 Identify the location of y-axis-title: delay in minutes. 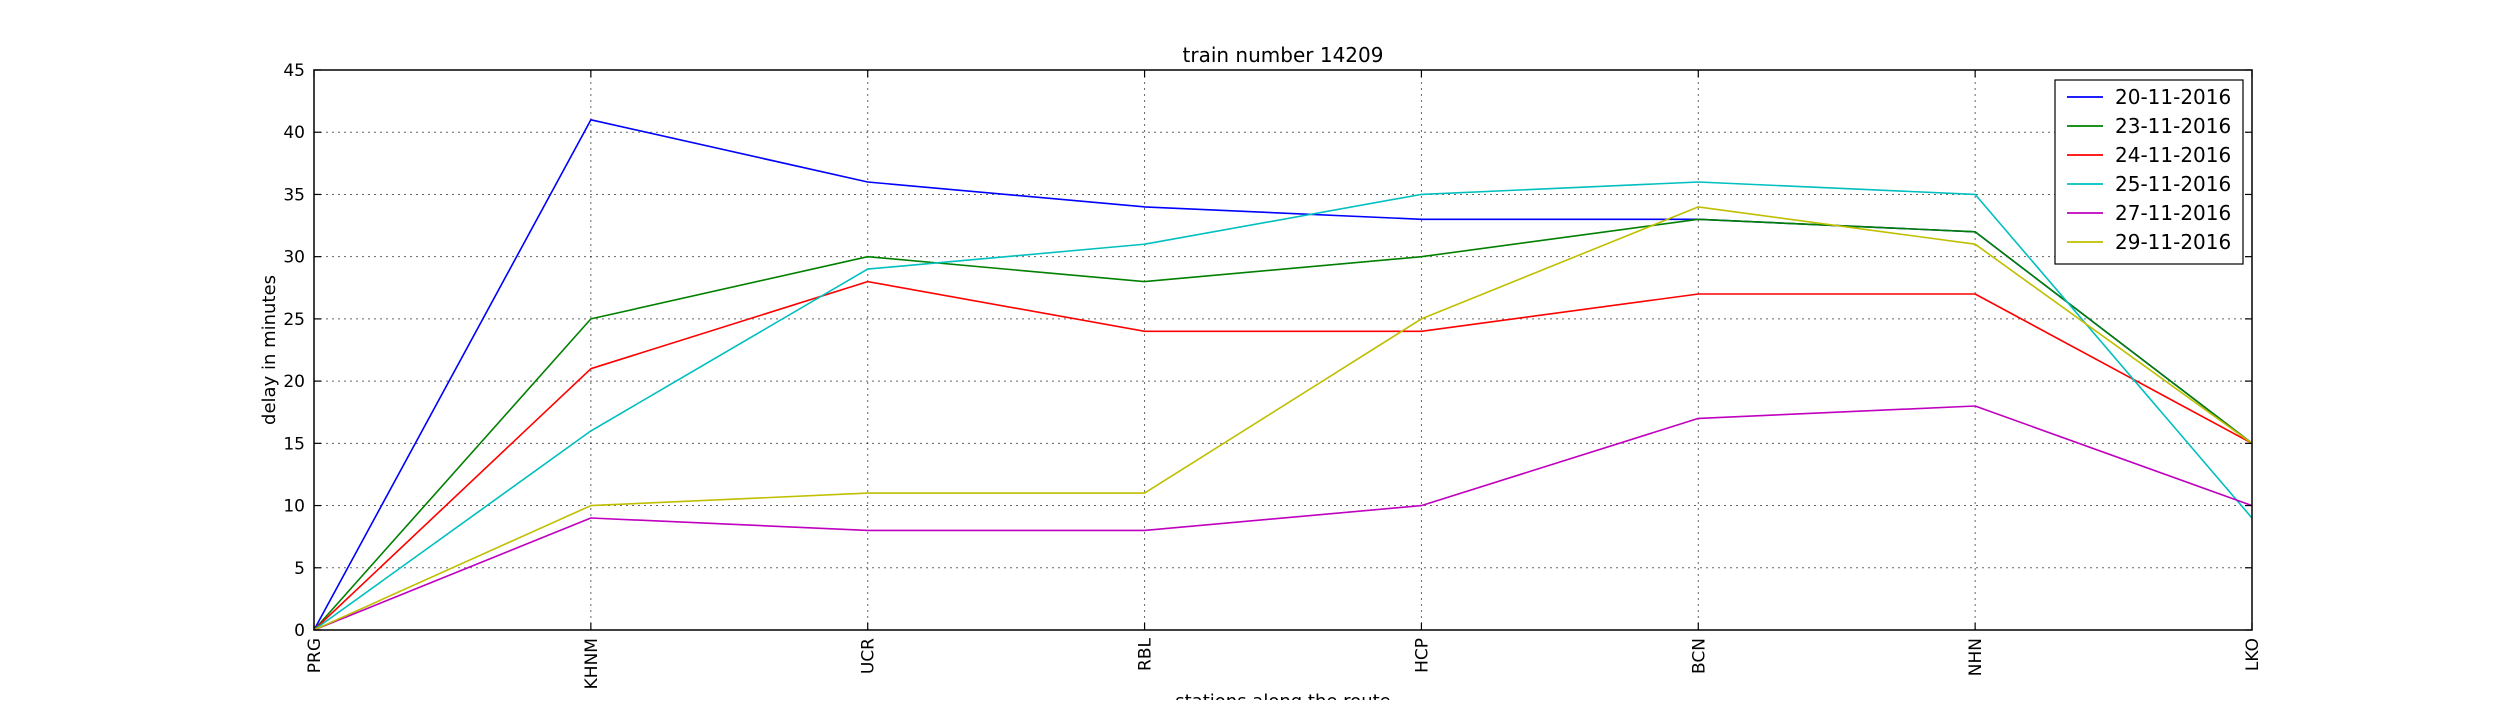
(269, 350).